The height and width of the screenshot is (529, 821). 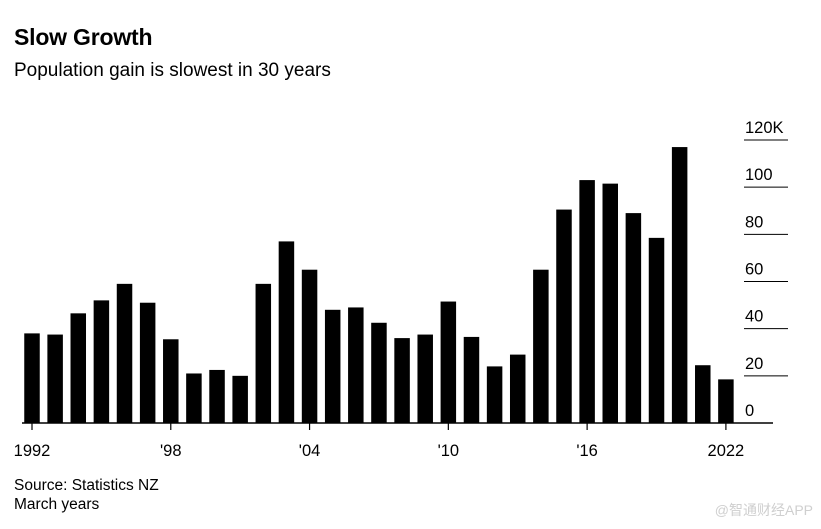 I want to click on y-tick-label: 120K, so click(x=764, y=128).